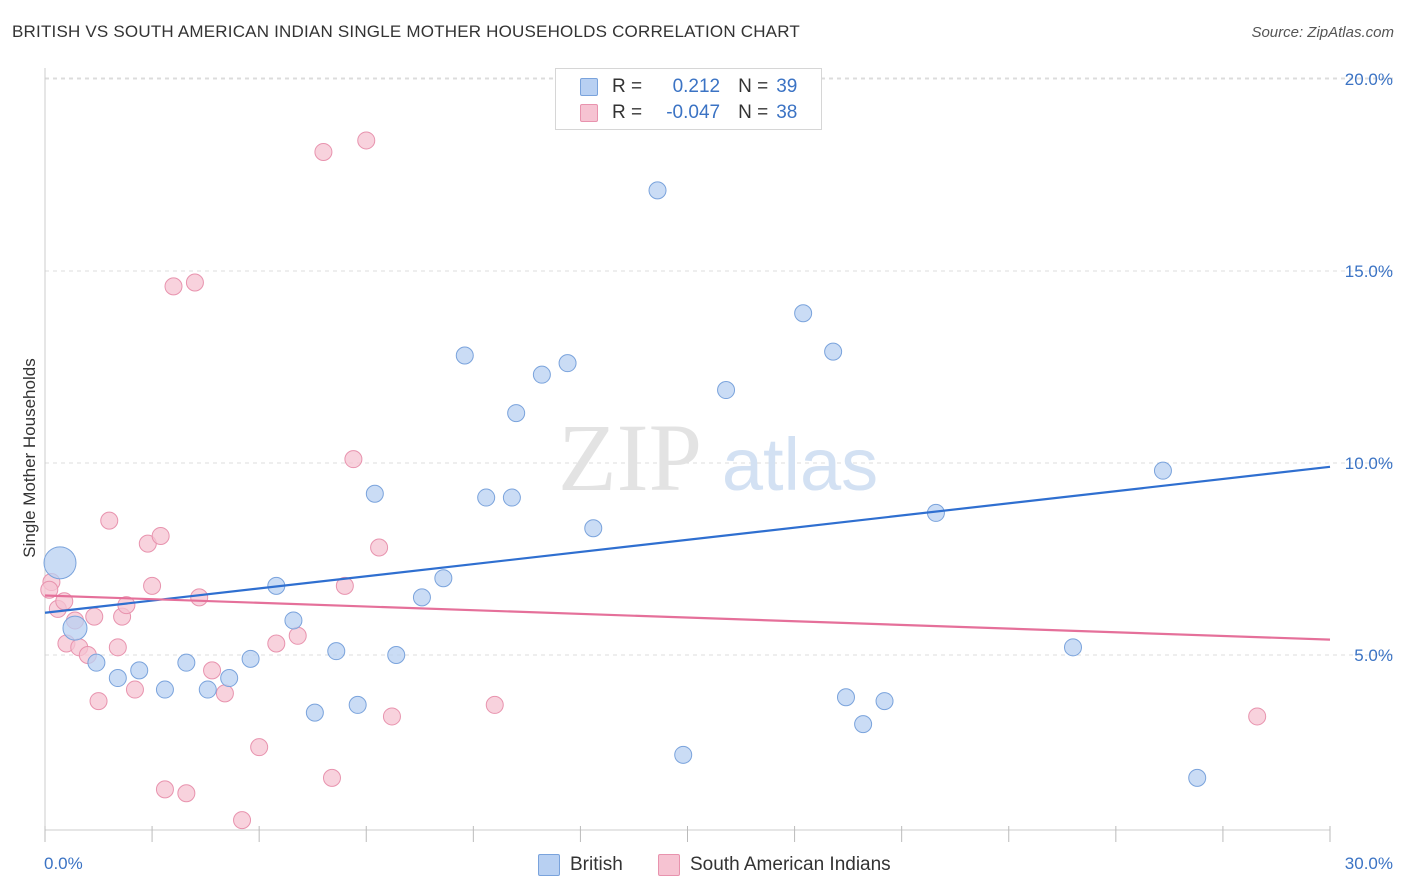 Image resolution: width=1406 pixels, height=892 pixels. I want to click on watermark: ZIP atlas, so click(718, 457).